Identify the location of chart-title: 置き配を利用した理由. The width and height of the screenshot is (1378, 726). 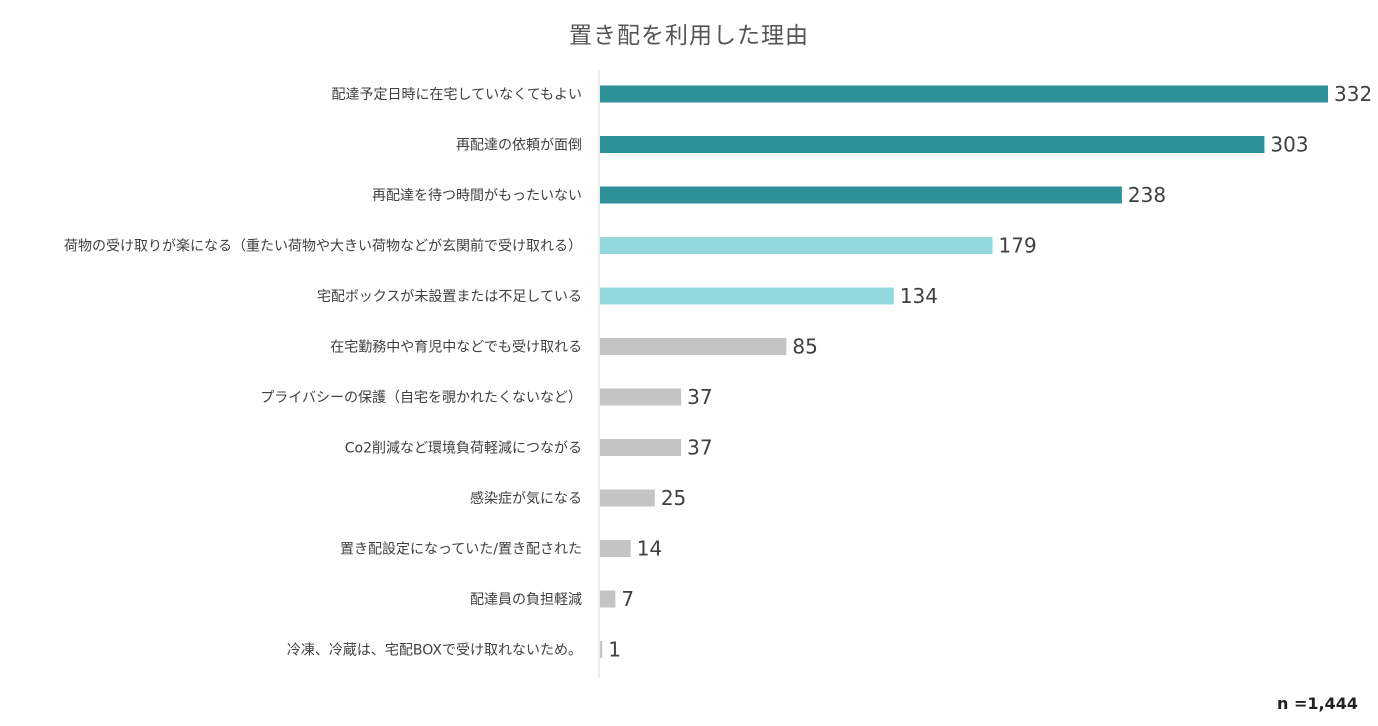
(689, 36).